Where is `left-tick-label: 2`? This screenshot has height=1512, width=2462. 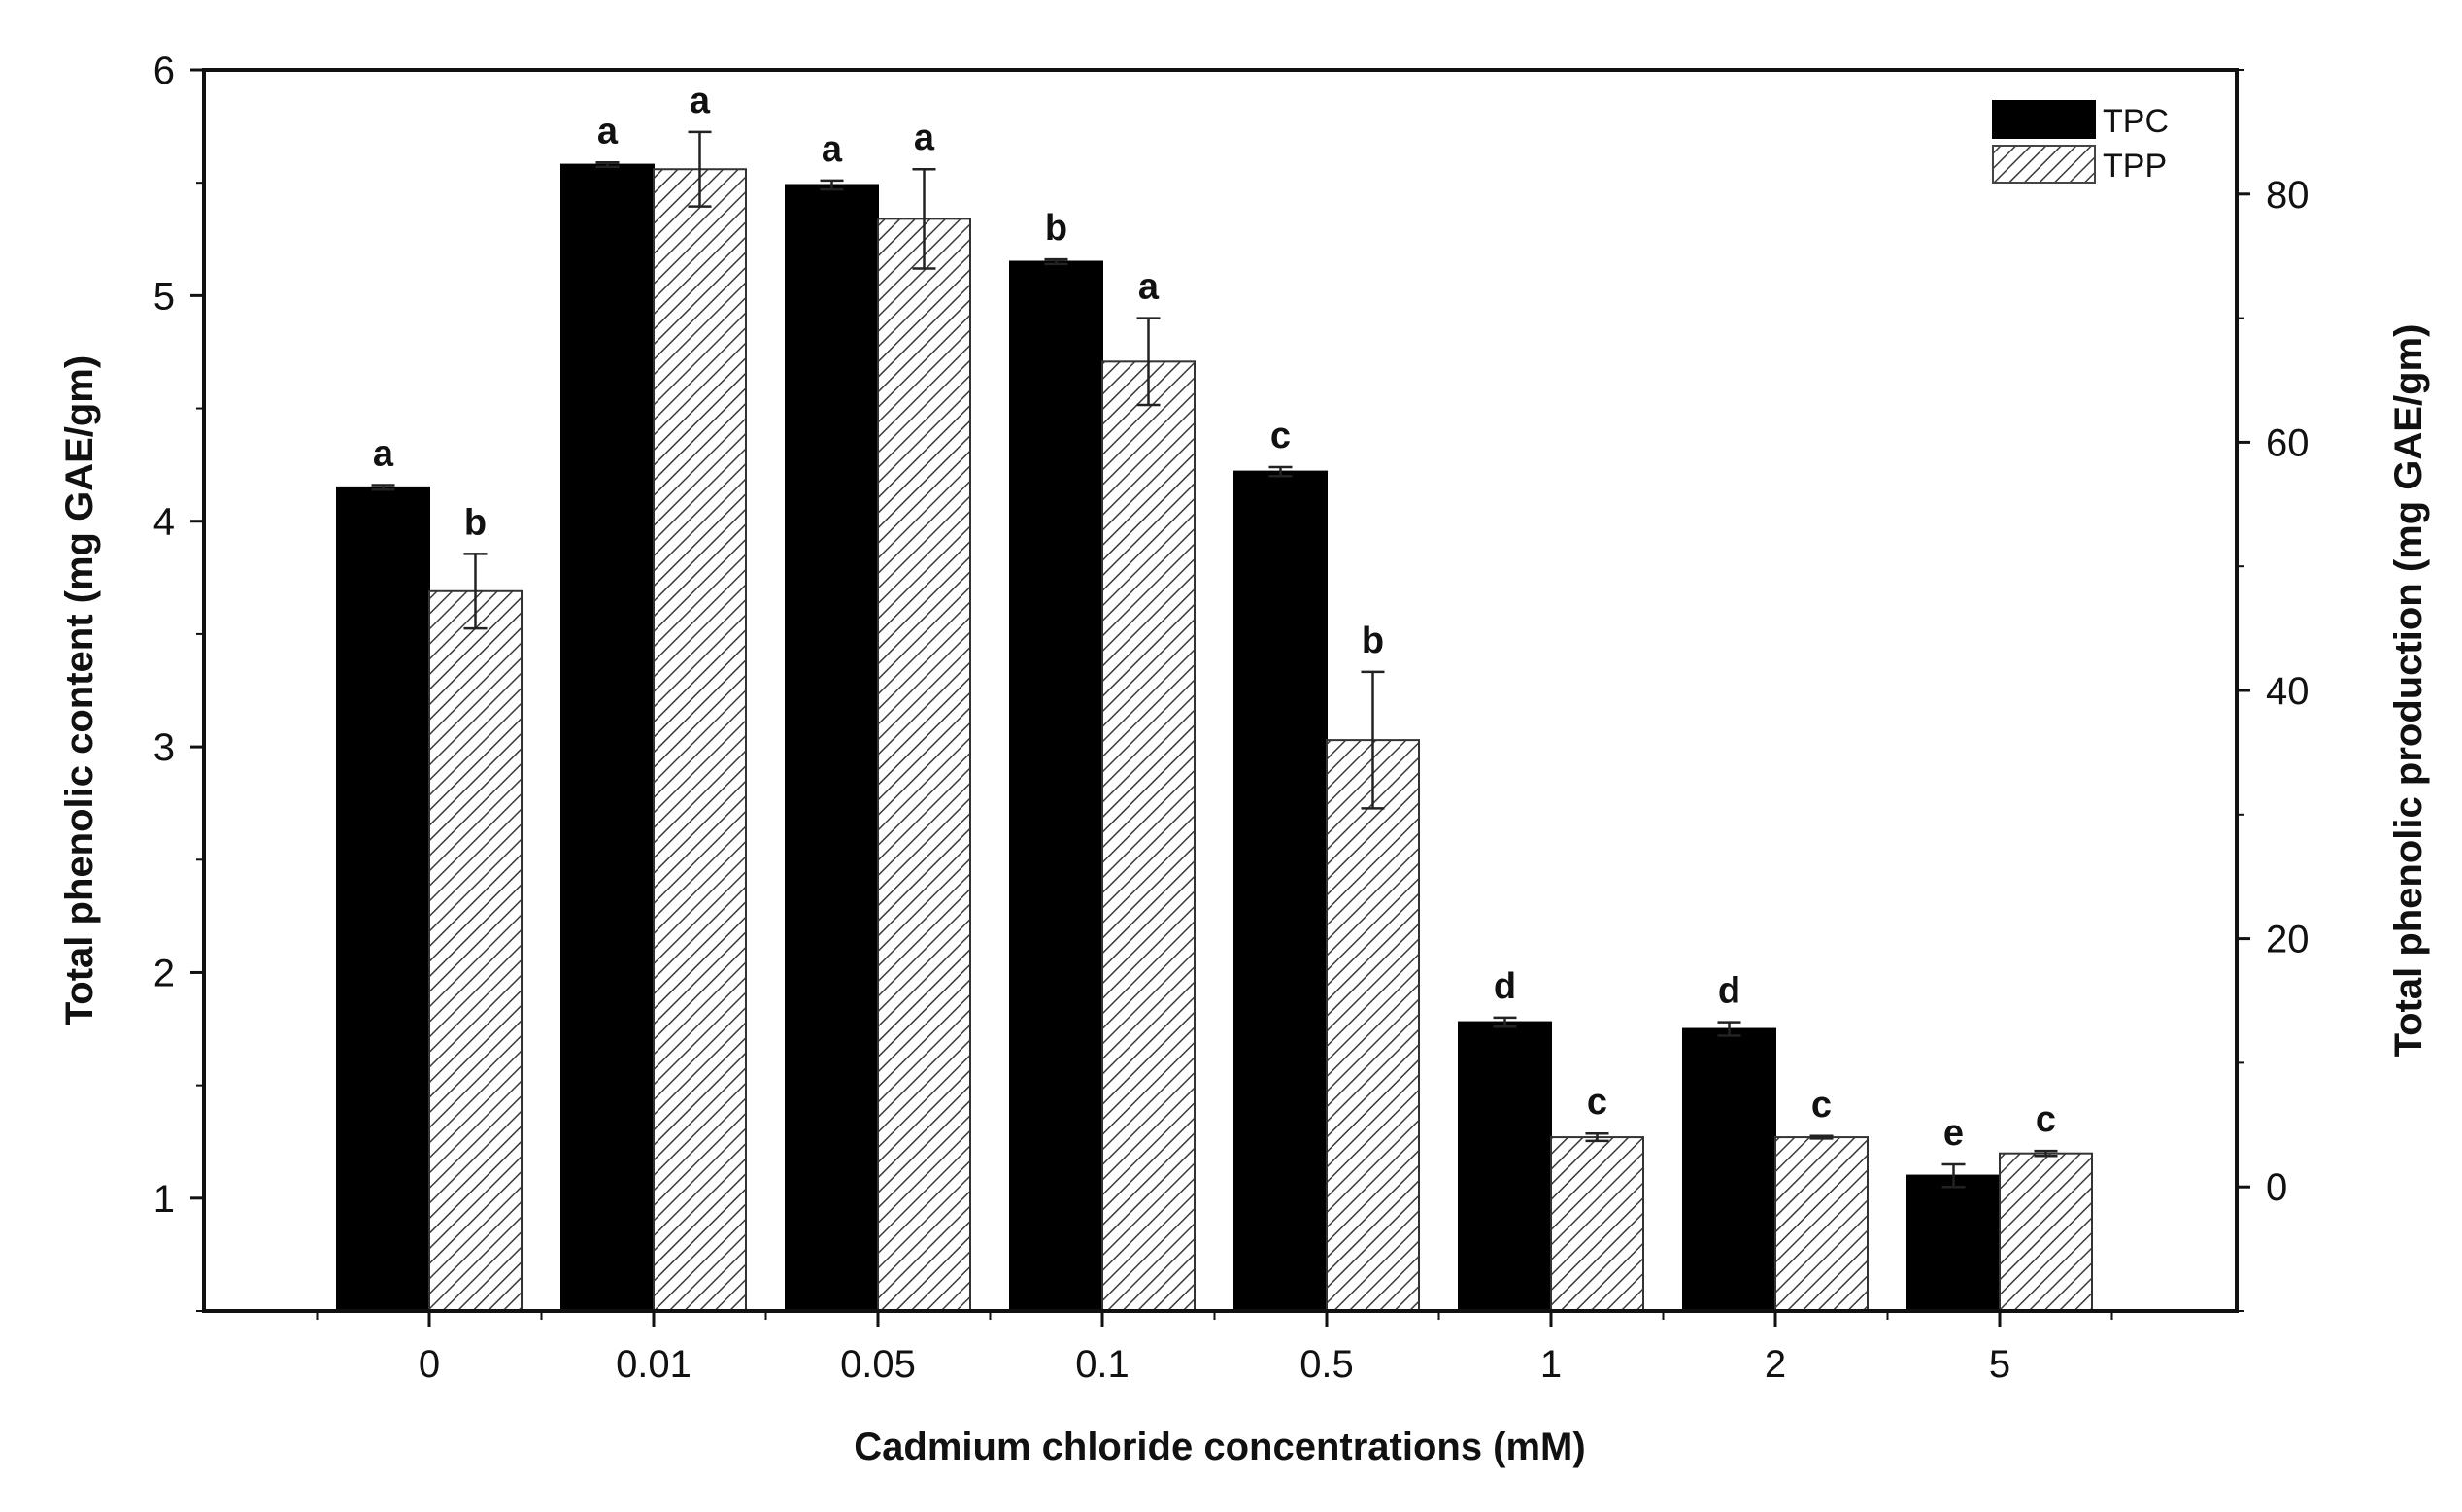 left-tick-label: 2 is located at coordinates (164, 973).